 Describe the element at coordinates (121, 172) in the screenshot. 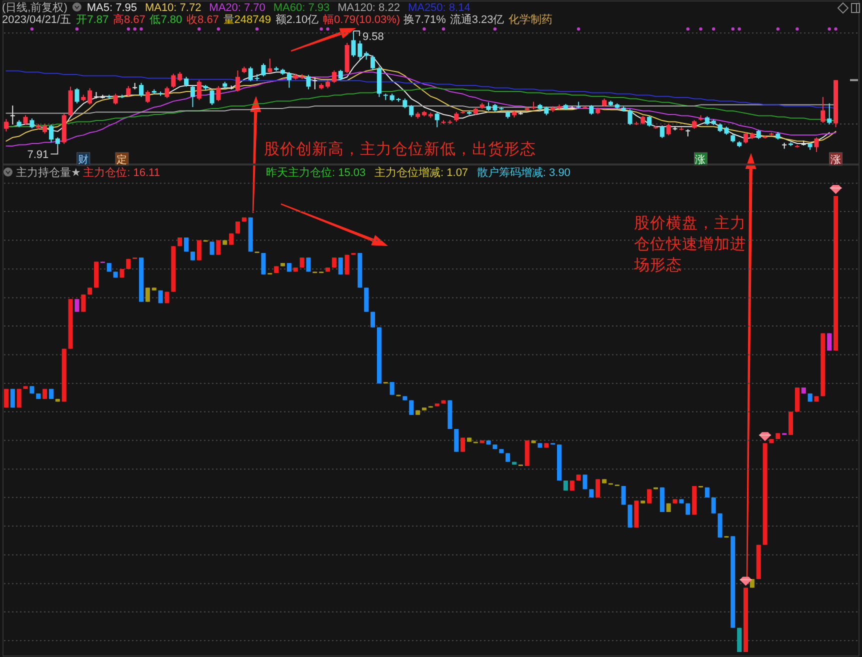

I see `text: 主力仓位: 16.11` at that location.